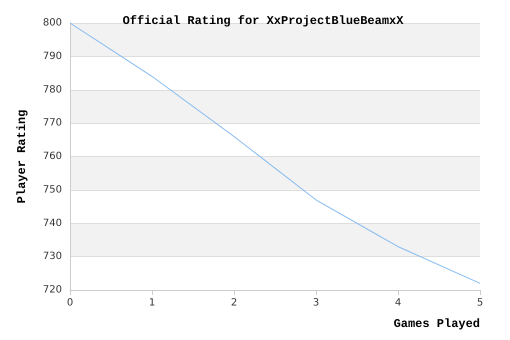  What do you see at coordinates (152, 303) in the screenshot?
I see `x-tick-label: 1` at bounding box center [152, 303].